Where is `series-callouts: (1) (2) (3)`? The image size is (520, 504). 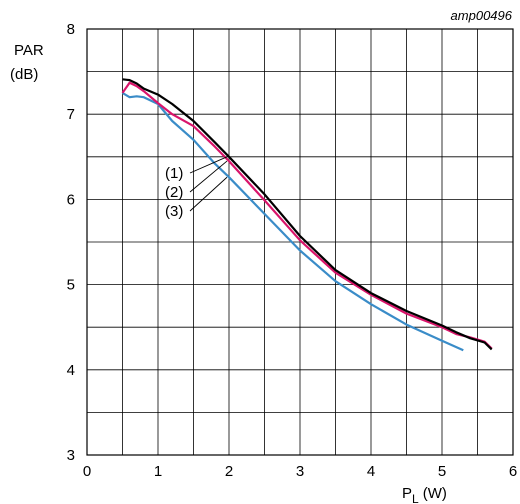
series-callouts: (1) (2) (3) is located at coordinates (196, 188).